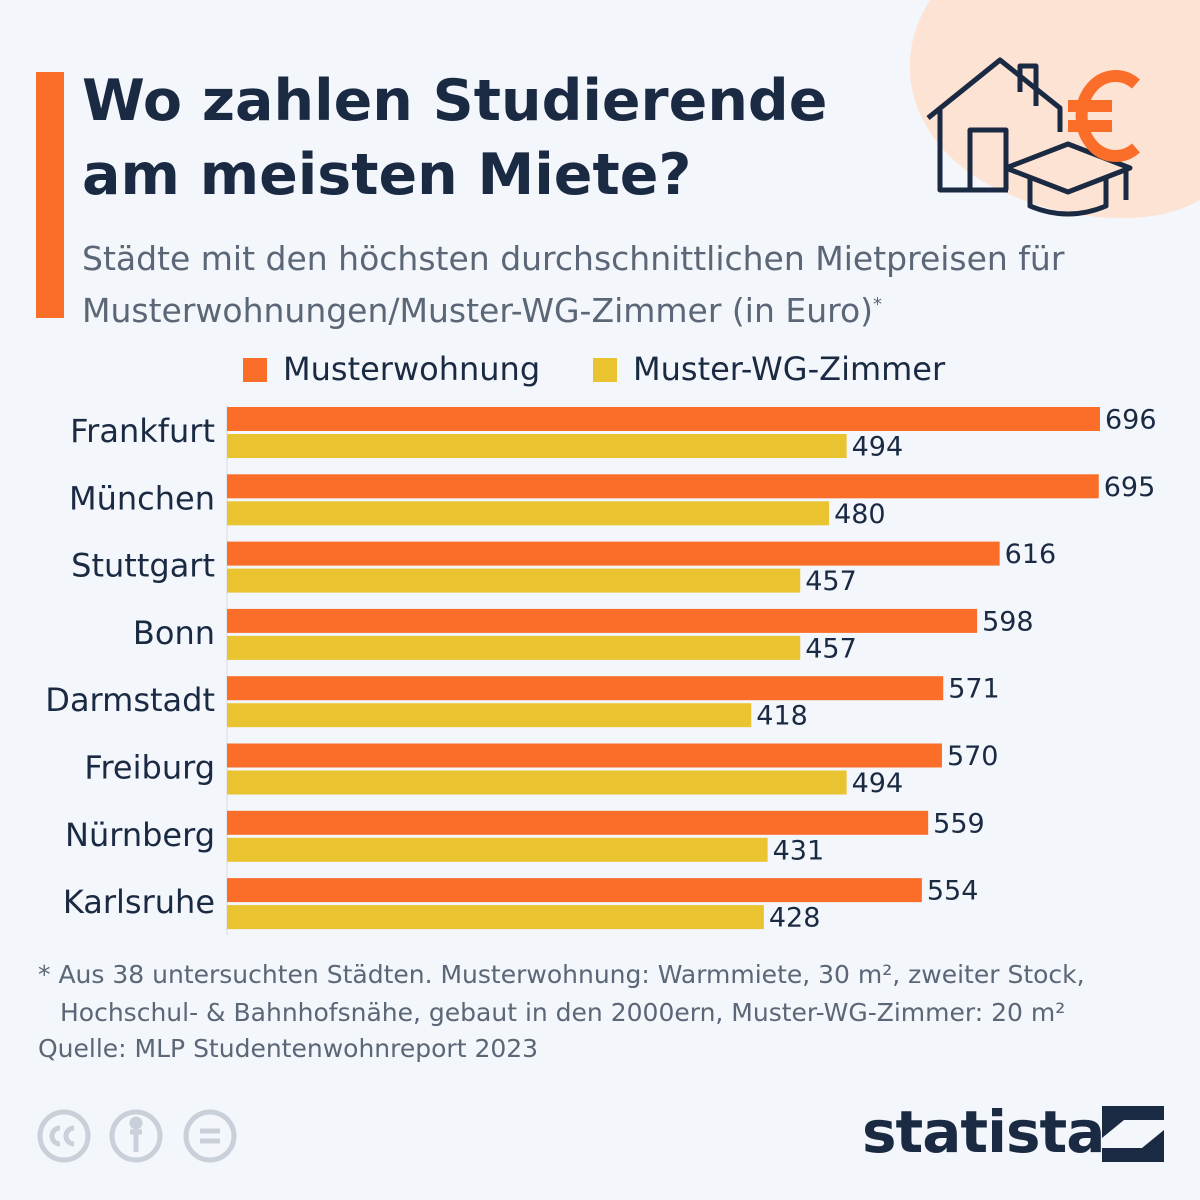 This screenshot has width=1200, height=1200. Describe the element at coordinates (782, 716) in the screenshot. I see `value-label: 418` at that location.